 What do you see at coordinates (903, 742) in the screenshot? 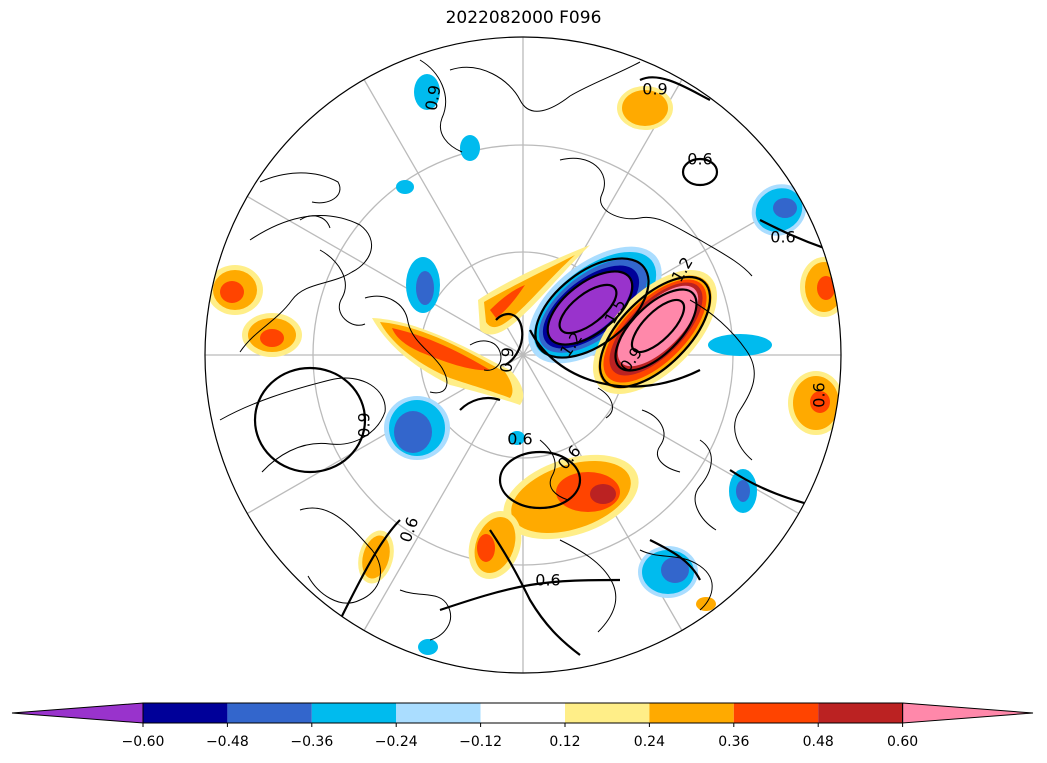
I see `colorbar-tick-label: 0.60` at bounding box center [903, 742].